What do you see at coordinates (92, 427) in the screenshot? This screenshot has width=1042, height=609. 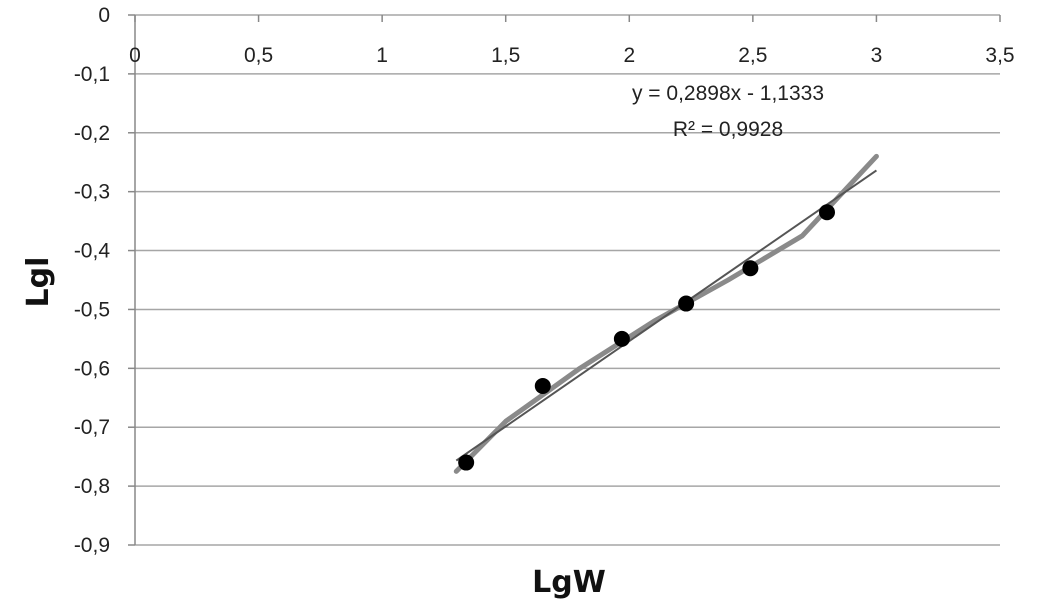 I see `y-tick-label-7: -0,7` at bounding box center [92, 427].